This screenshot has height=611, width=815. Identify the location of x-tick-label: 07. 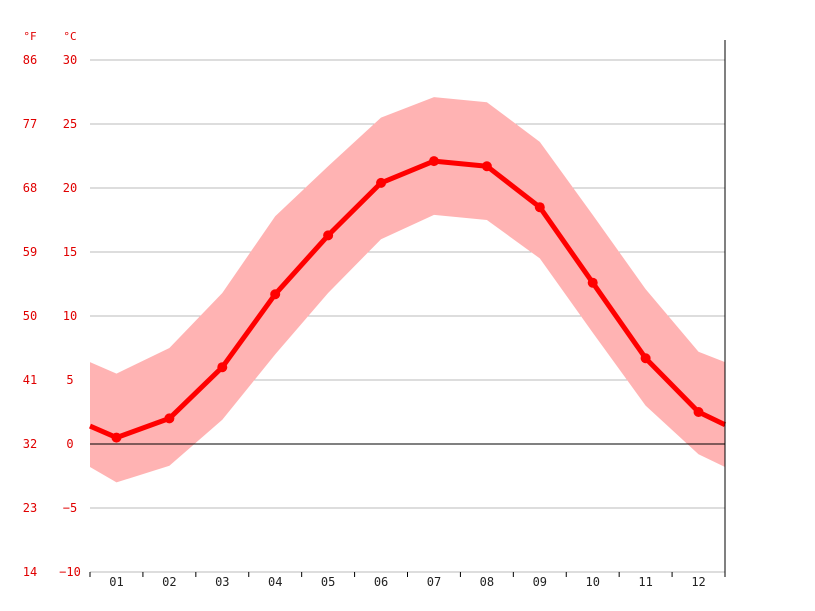
(434, 582).